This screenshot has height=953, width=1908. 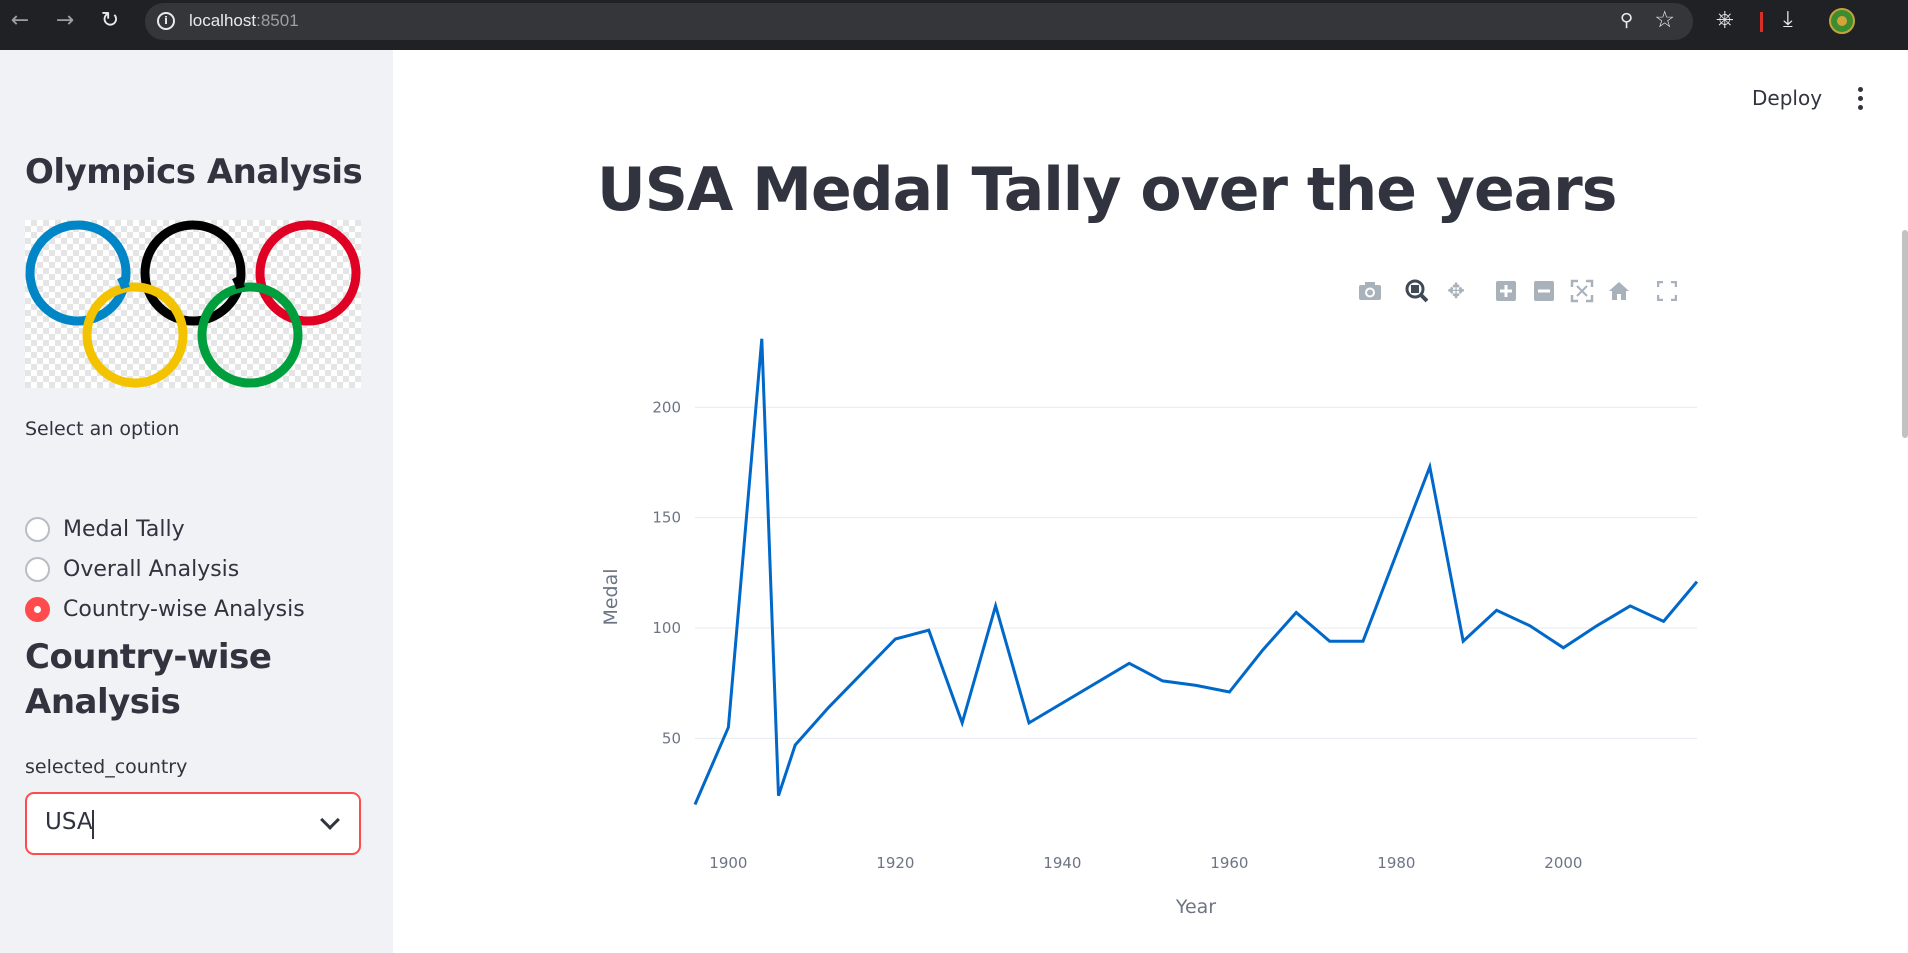 What do you see at coordinates (20, 20) in the screenshot?
I see `back-icon: ←` at bounding box center [20, 20].